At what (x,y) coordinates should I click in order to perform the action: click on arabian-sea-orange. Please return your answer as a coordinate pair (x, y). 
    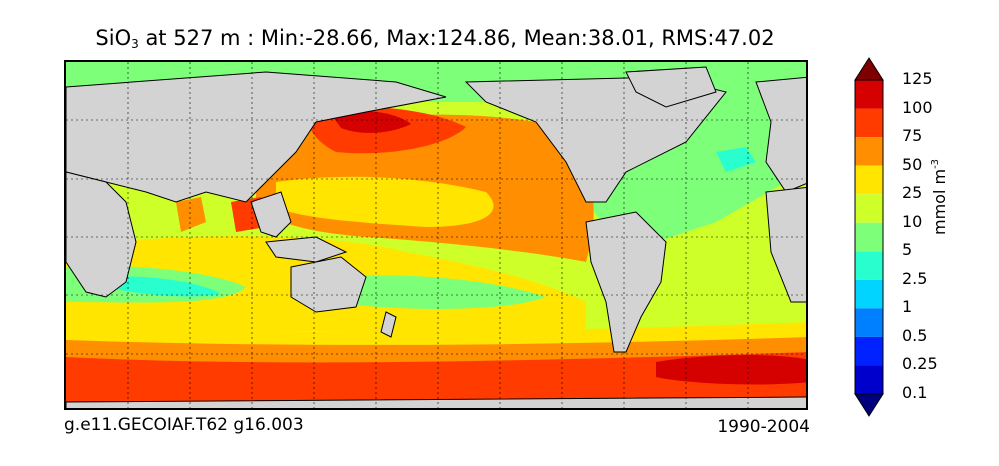
    Looking at the image, I should click on (191, 214).